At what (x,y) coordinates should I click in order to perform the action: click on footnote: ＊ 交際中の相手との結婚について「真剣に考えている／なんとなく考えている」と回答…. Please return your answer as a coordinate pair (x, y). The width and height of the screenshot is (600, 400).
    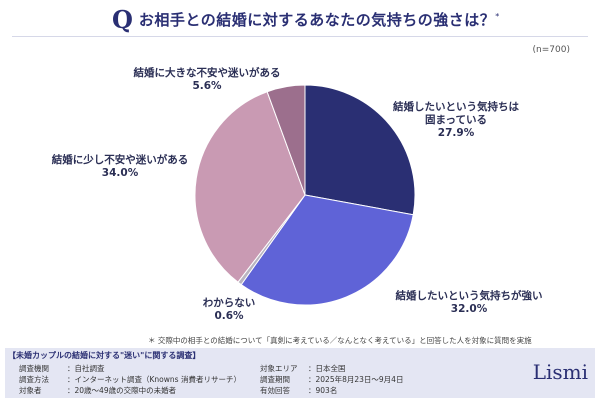
    Looking at the image, I should click on (340, 340).